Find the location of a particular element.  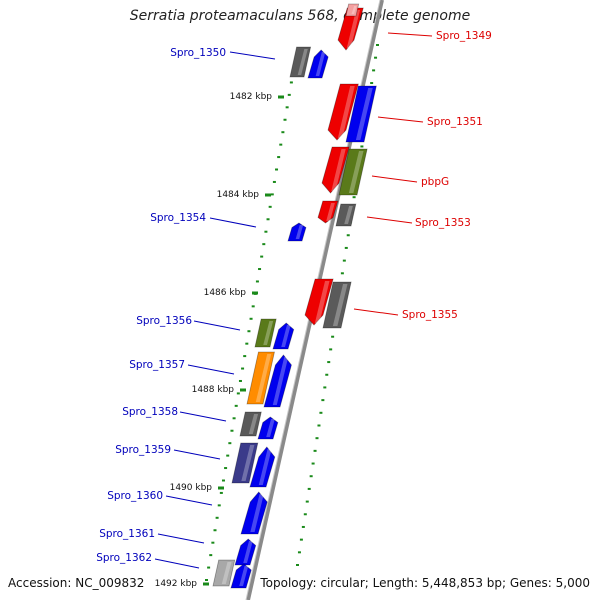

gene-label-spro-1357: Spro_1357 is located at coordinates (157, 365).